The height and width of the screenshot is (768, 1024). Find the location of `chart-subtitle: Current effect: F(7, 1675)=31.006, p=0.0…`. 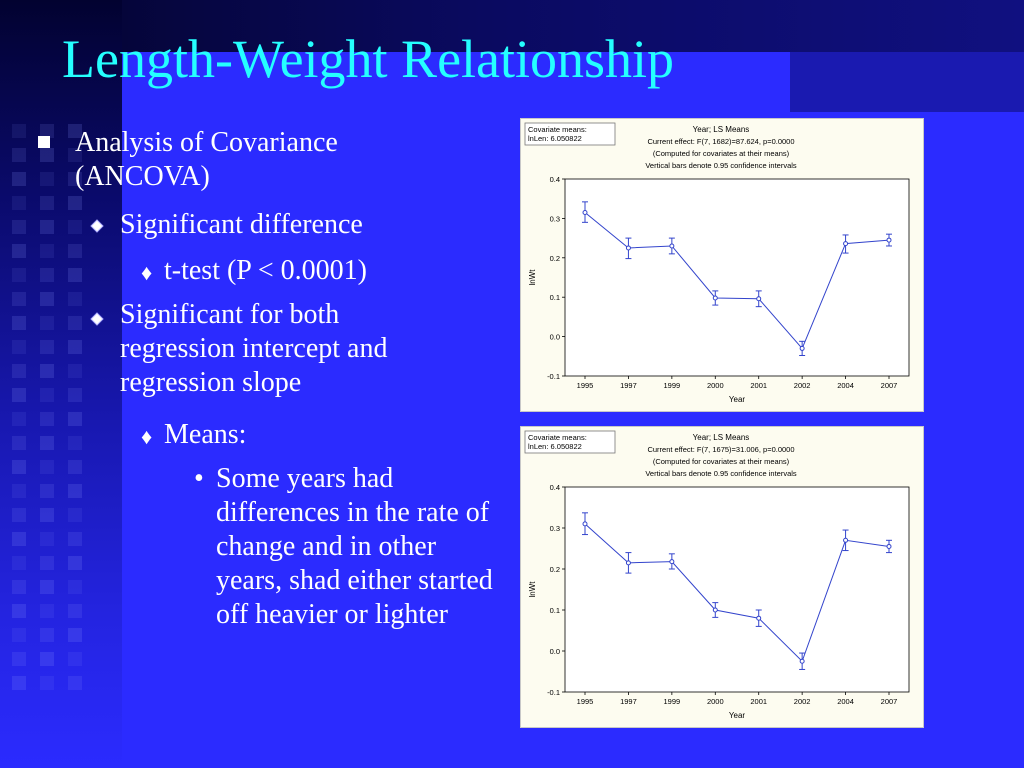

chart-subtitle: Current effect: F(7, 1675)=31.006, p=0.0… is located at coordinates (720, 449).